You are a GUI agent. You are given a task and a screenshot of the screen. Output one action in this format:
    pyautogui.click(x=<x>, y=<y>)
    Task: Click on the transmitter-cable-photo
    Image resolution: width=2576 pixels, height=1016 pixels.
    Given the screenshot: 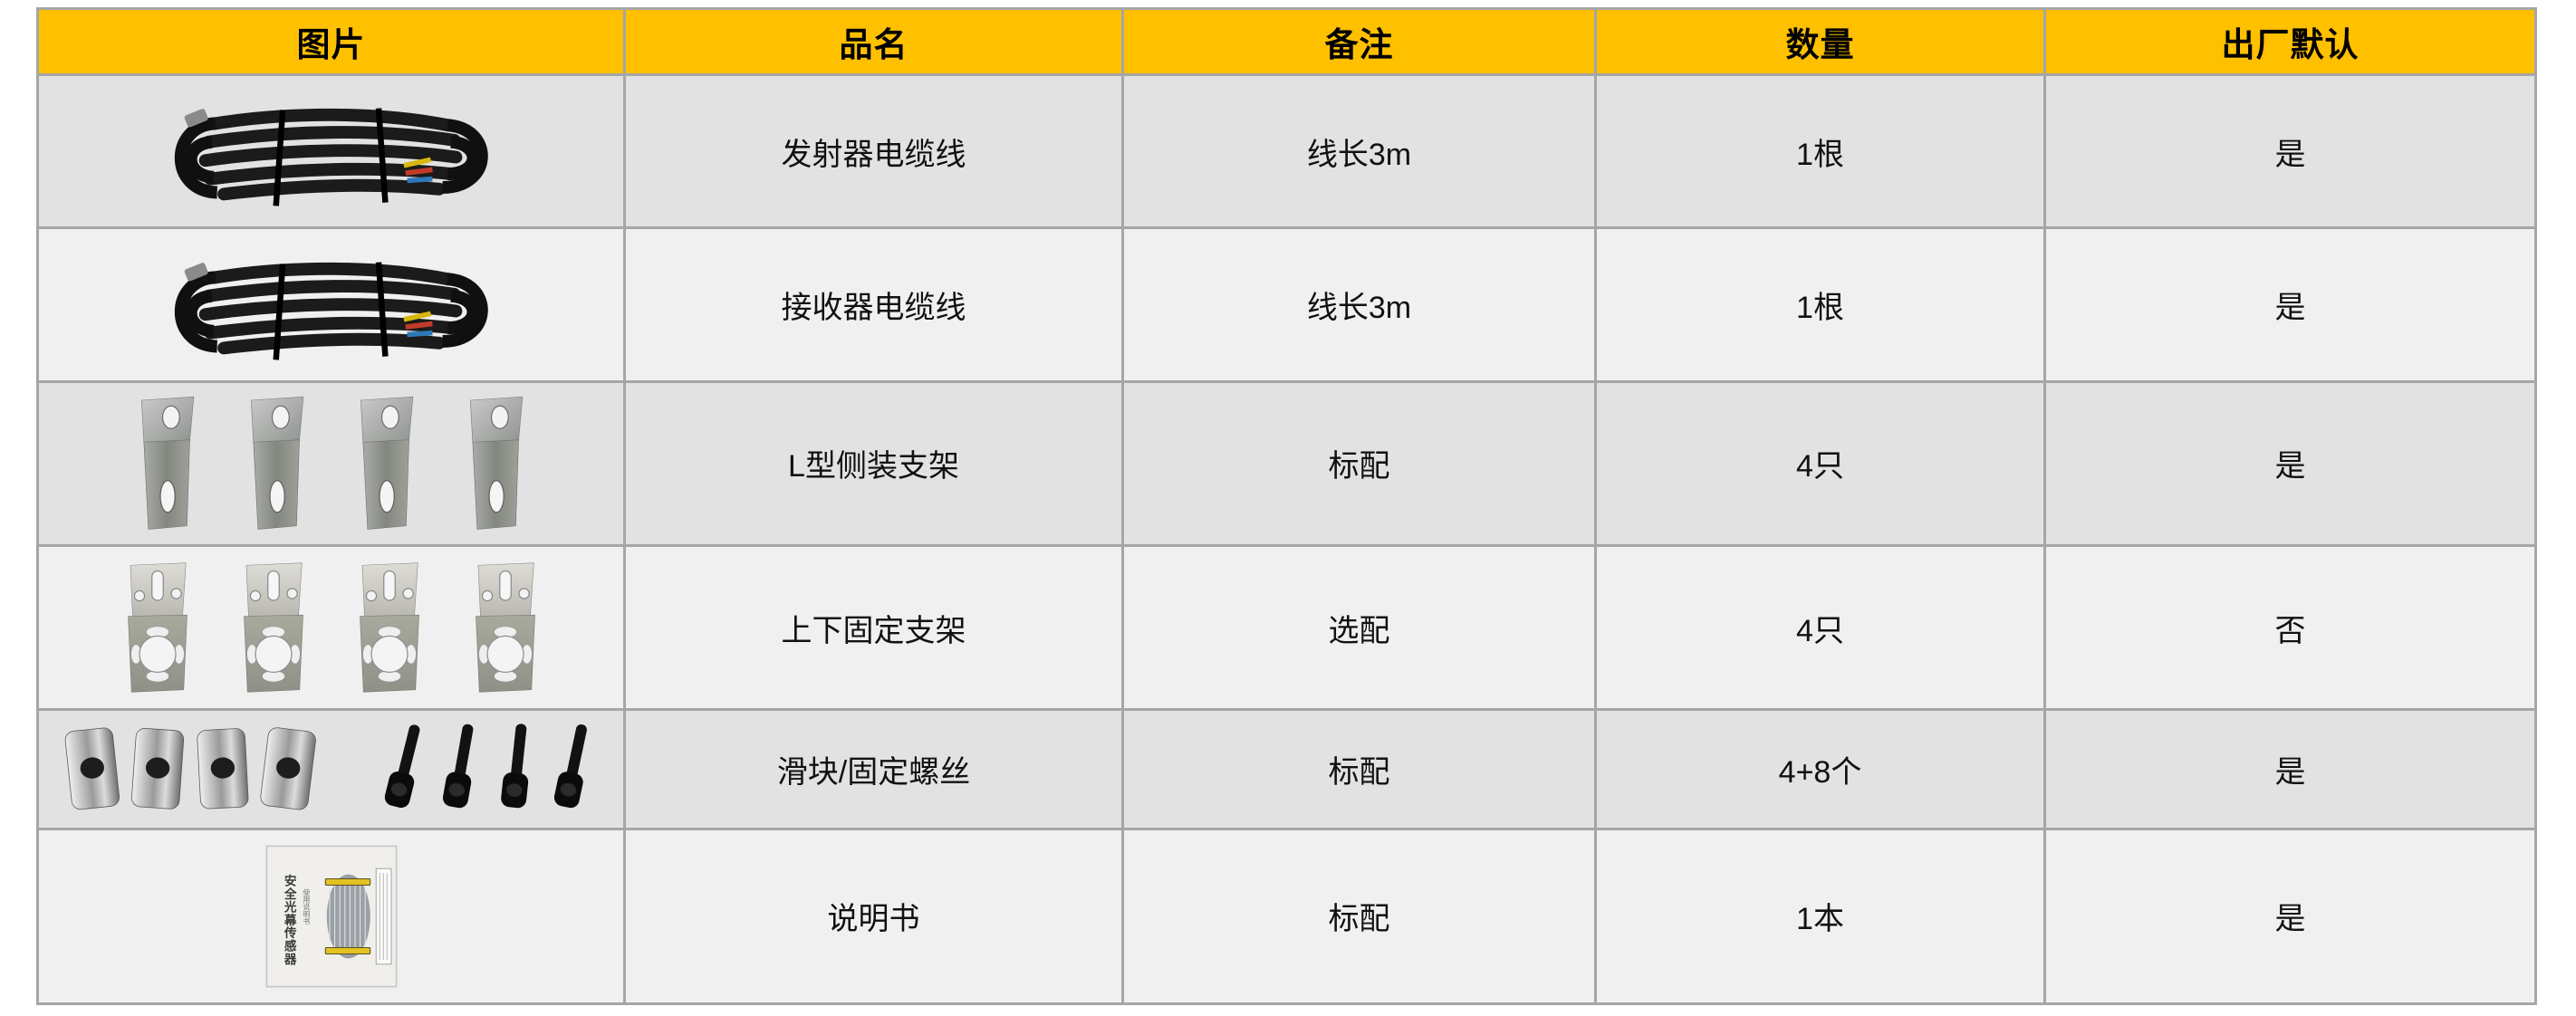 What is the action you would take?
    pyautogui.click(x=331, y=151)
    